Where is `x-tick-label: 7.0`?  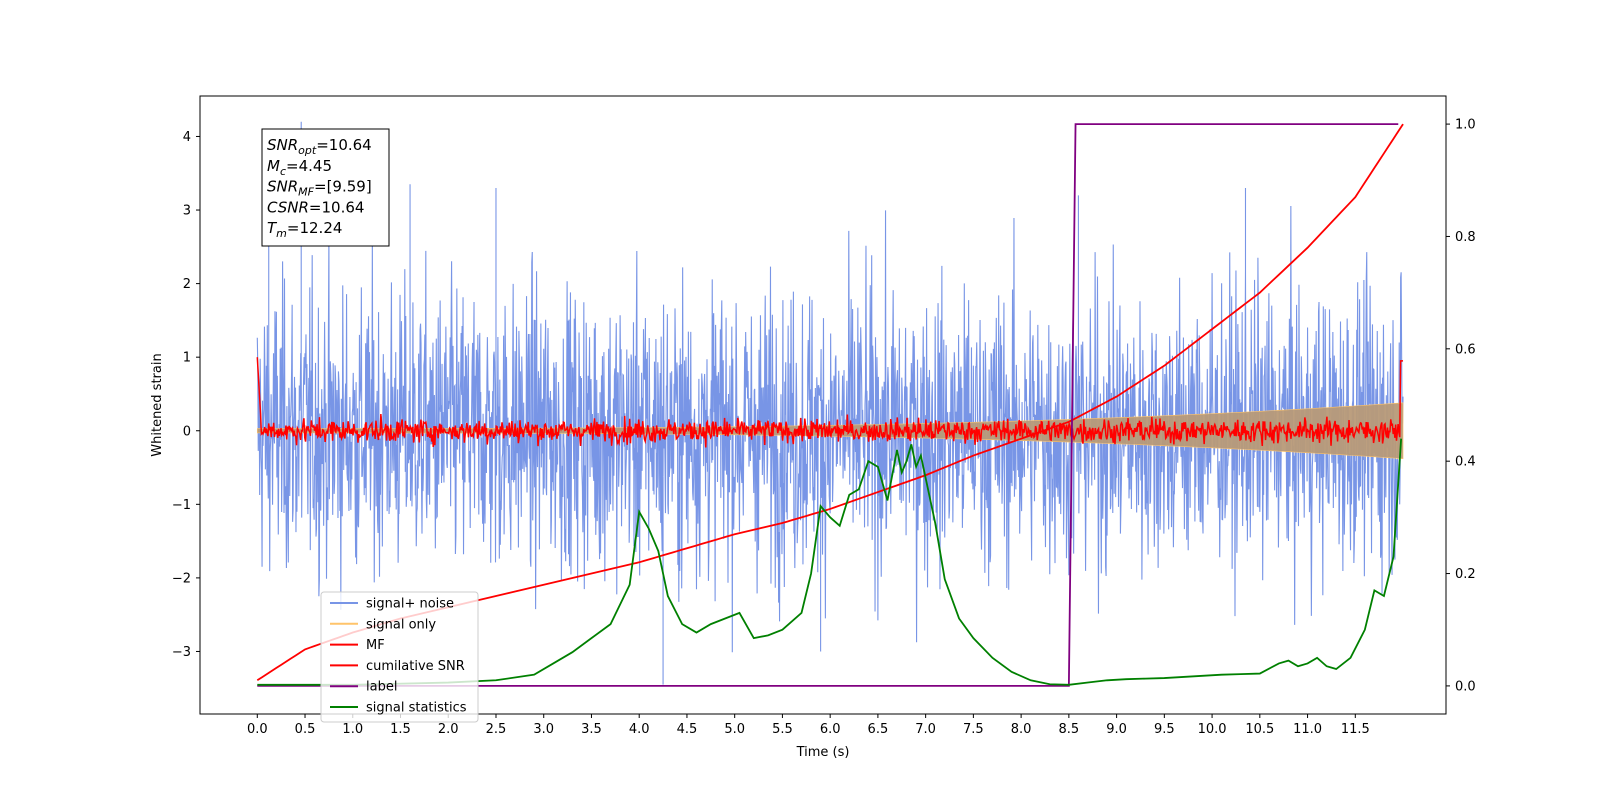 x-tick-label: 7.0 is located at coordinates (925, 729).